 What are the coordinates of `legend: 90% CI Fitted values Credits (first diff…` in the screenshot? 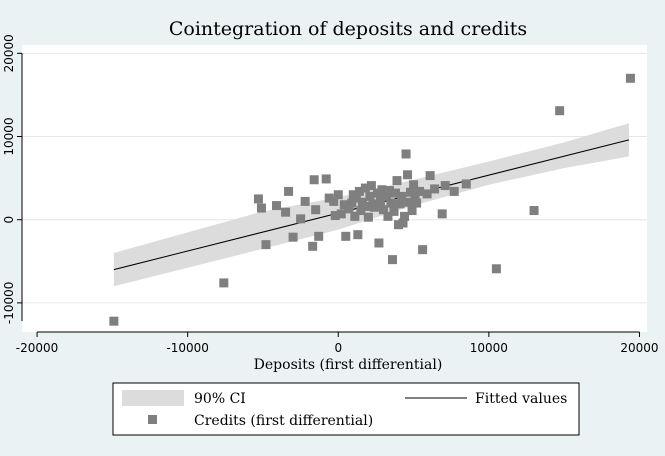 It's located at (346, 409).